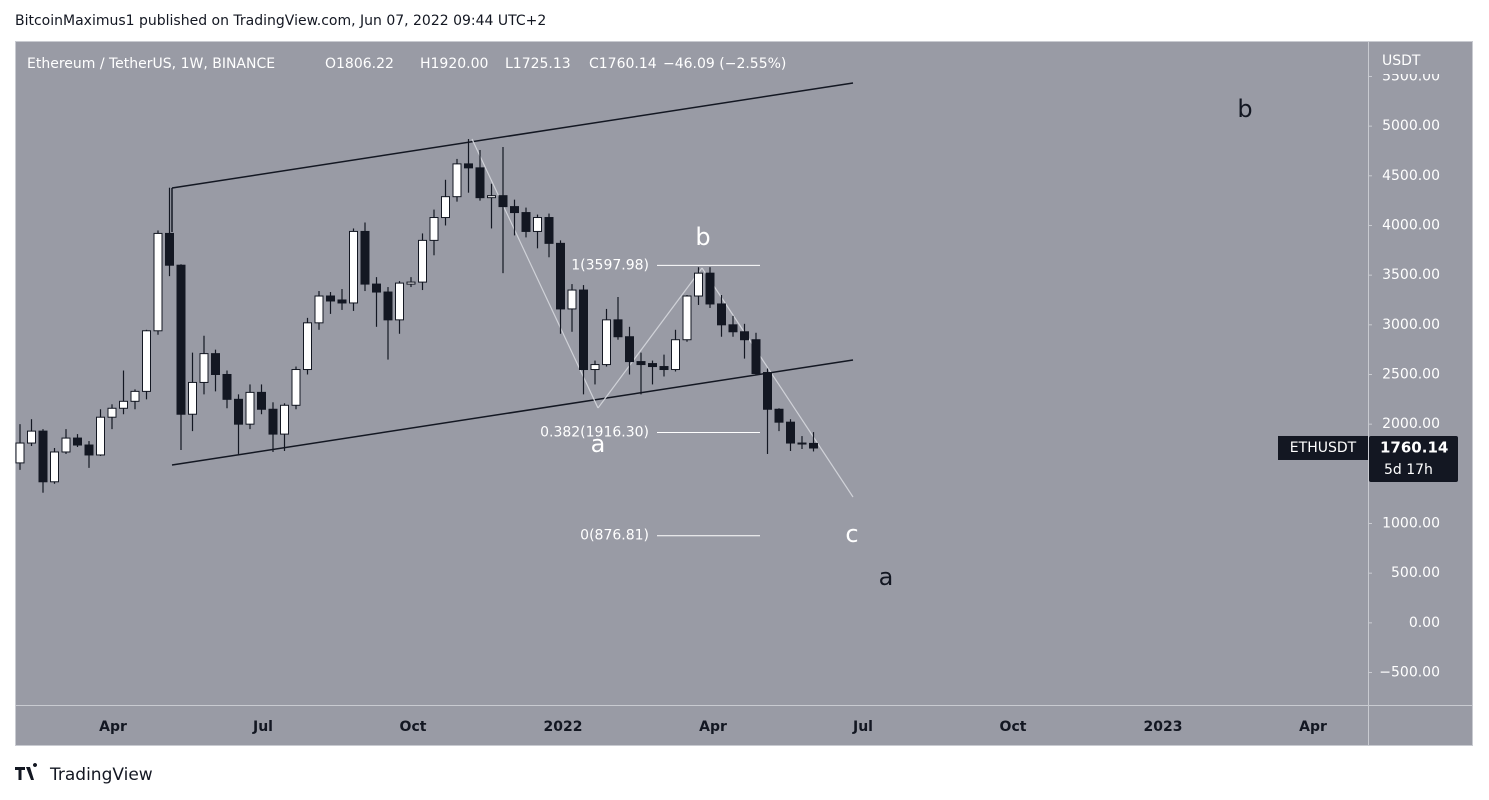 The image size is (1489, 800). Describe the element at coordinates (614, 536) in the screenshot. I see `fib-label: 0(876.81)` at that location.